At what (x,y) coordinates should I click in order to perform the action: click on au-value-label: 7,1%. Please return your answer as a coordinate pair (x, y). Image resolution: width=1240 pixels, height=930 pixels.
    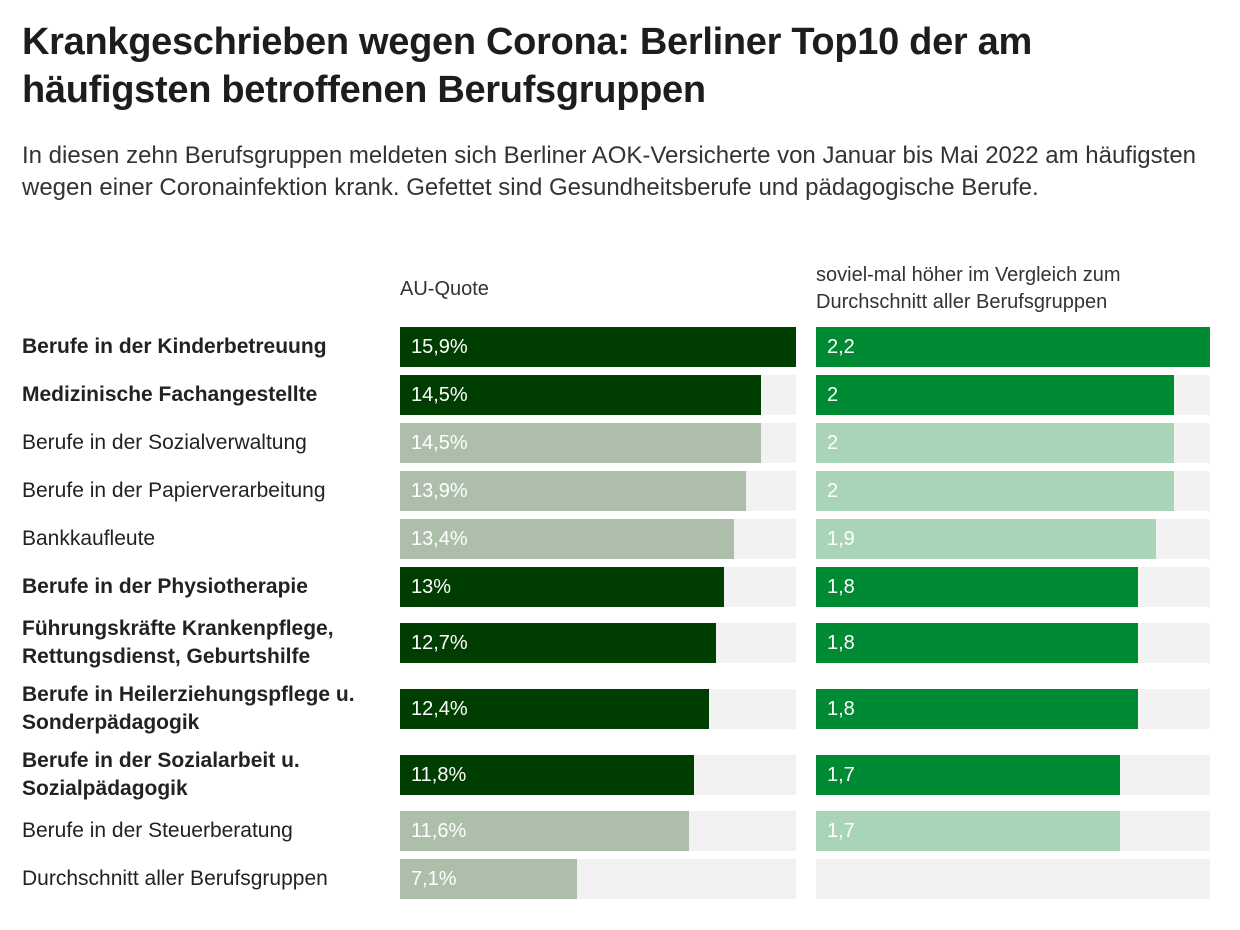
    Looking at the image, I should click on (434, 879).